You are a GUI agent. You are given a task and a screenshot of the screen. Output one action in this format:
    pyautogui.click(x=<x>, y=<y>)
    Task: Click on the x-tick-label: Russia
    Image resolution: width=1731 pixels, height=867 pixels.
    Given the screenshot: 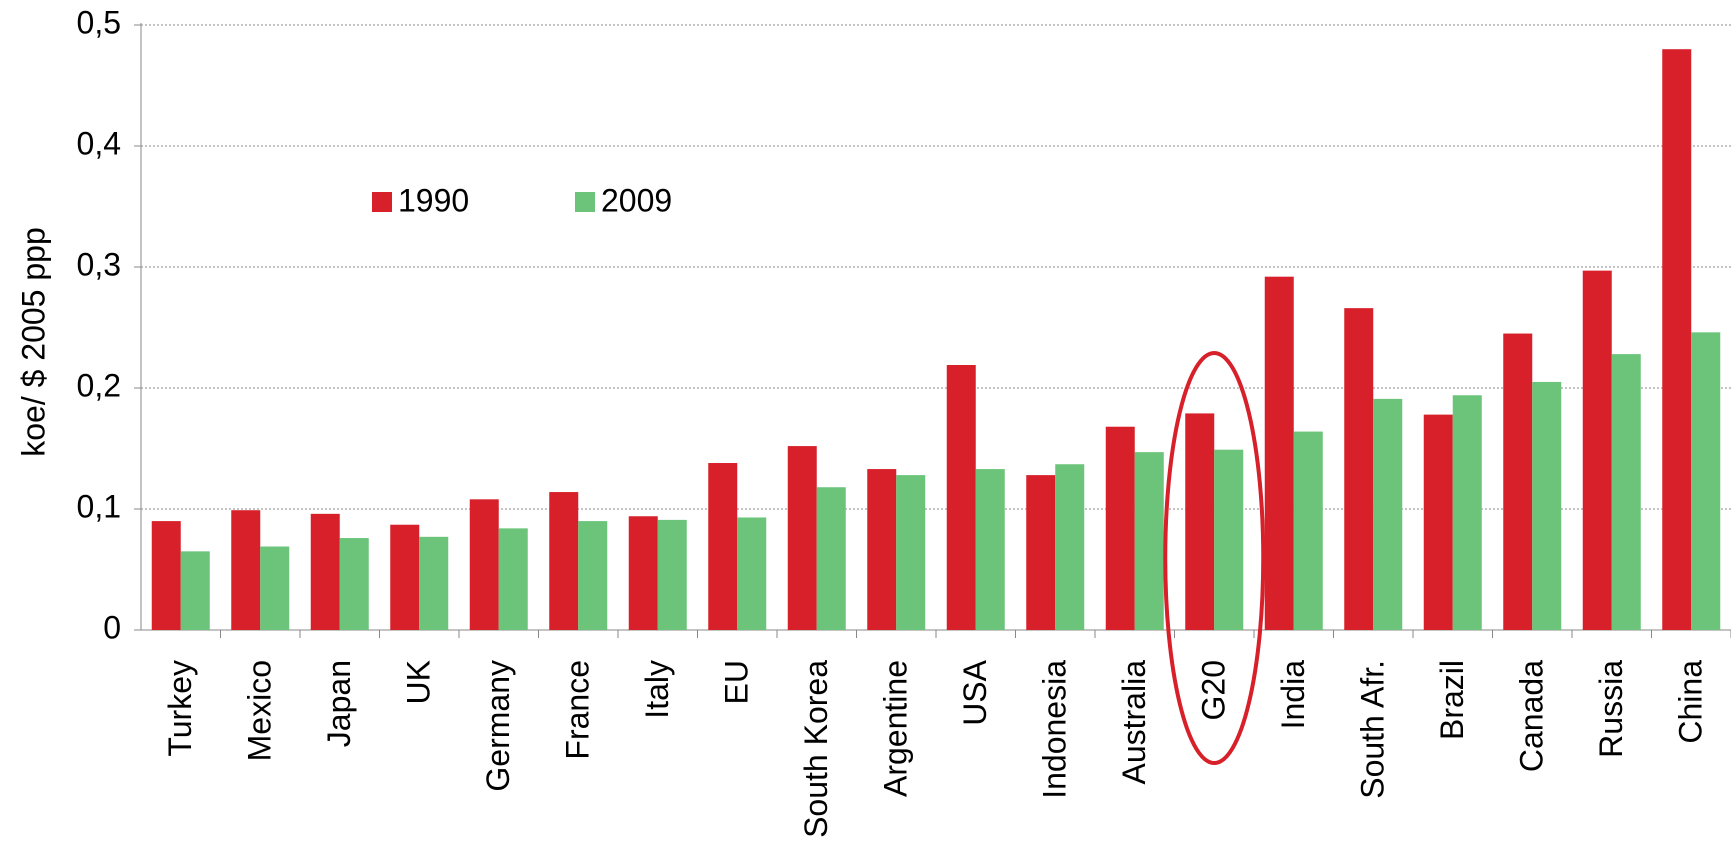 What is the action you would take?
    pyautogui.click(x=1611, y=709)
    